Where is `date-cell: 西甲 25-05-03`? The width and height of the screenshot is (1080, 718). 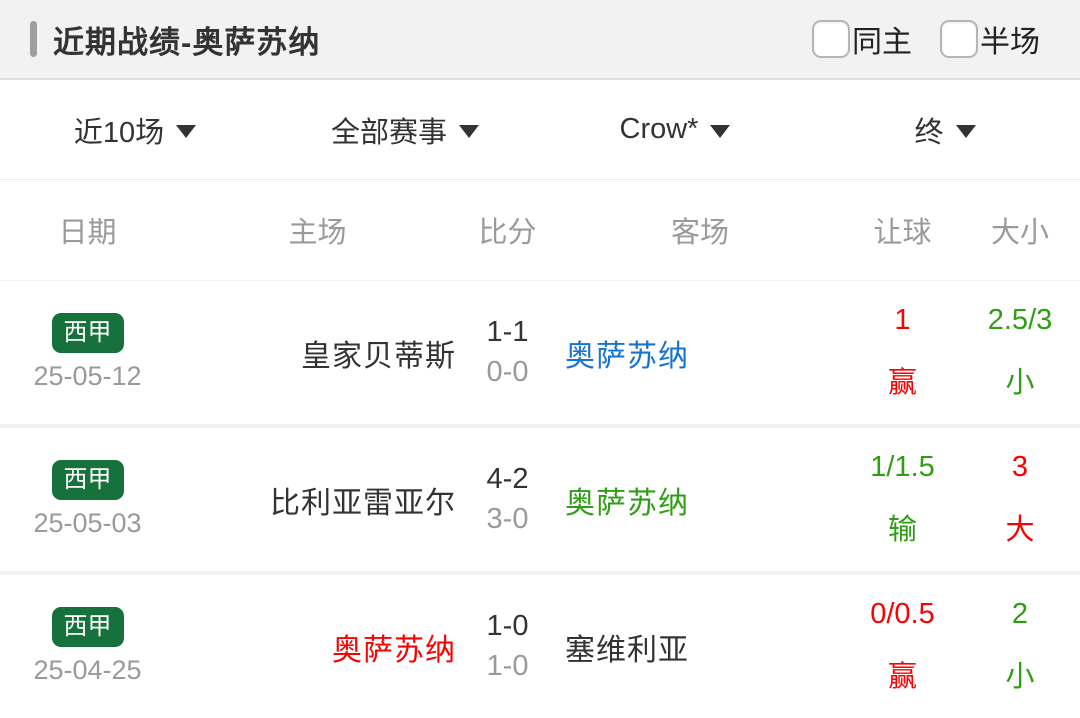 date-cell: 西甲 25-05-03 is located at coordinates (87, 499).